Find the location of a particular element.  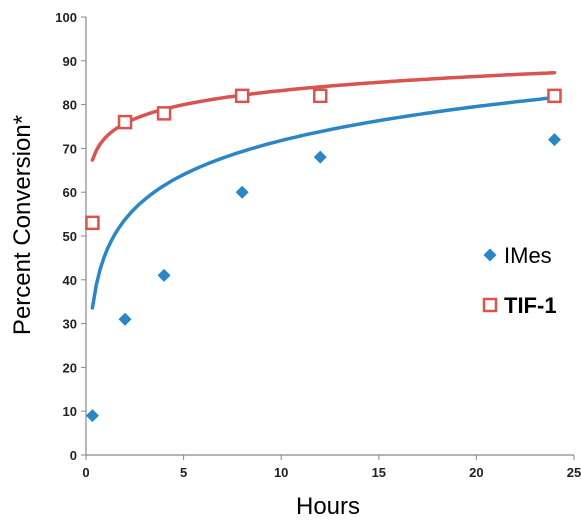

legend: IMes TIF-1 is located at coordinates (519, 280).